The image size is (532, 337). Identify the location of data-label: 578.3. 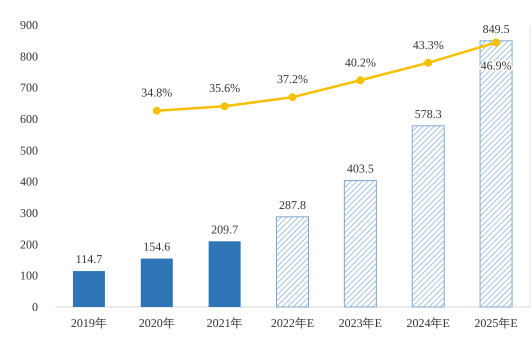
(428, 113).